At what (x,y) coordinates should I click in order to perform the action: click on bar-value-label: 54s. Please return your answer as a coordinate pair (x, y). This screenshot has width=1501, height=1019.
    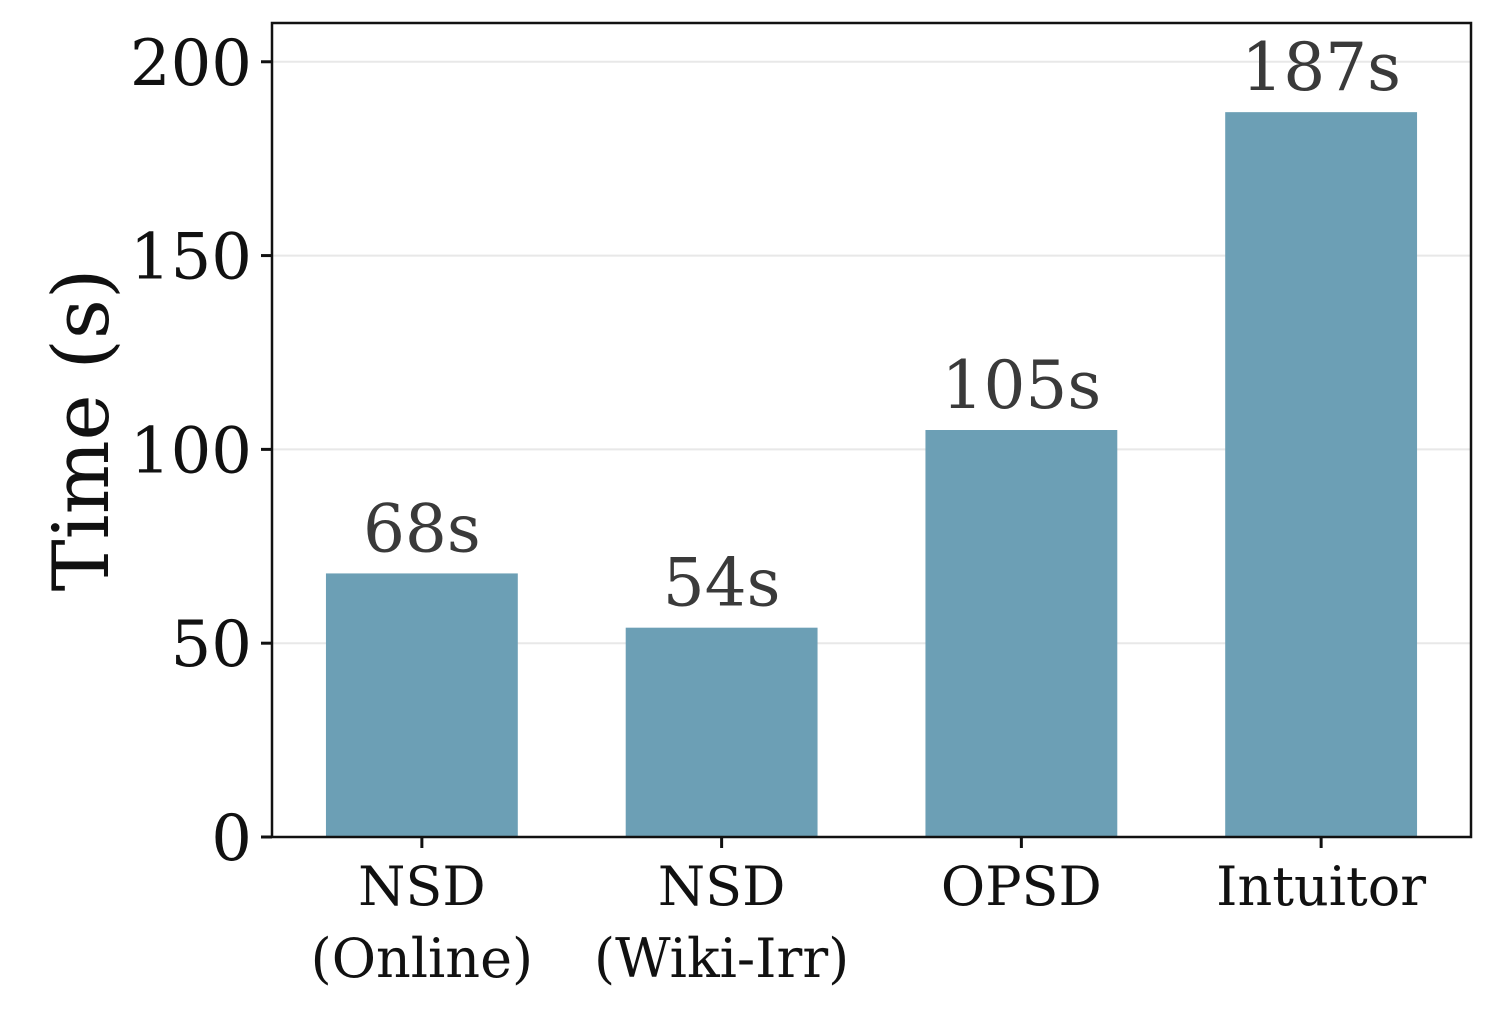
    Looking at the image, I should click on (722, 583).